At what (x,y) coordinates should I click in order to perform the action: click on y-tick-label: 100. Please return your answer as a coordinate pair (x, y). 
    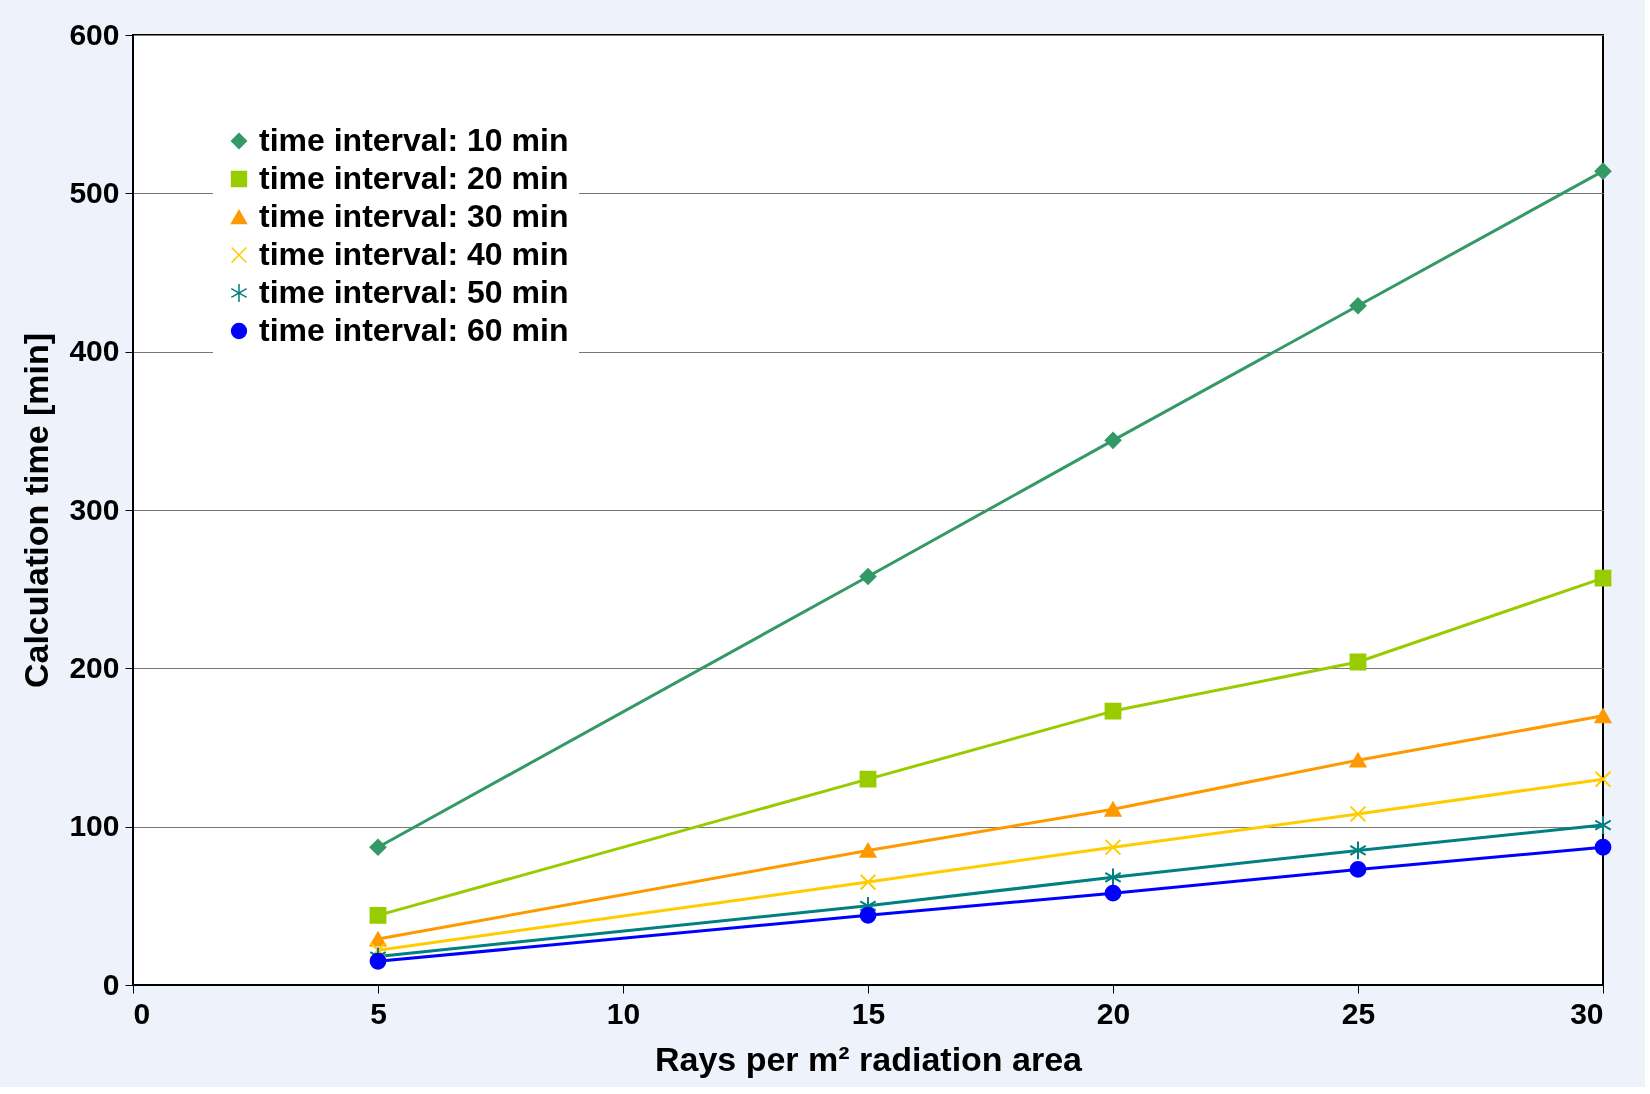
    Looking at the image, I should click on (94, 826).